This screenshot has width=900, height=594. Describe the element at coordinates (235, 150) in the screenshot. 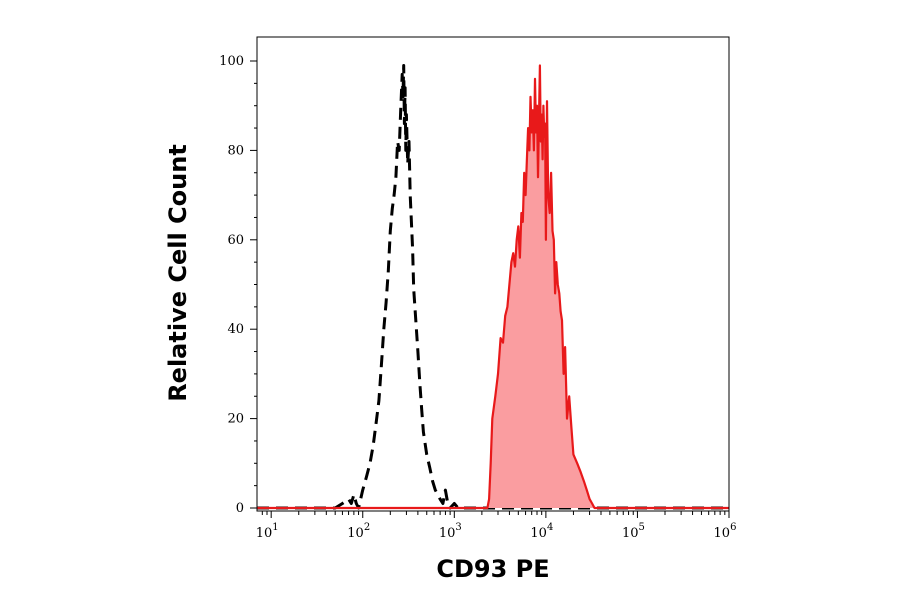

I see `y-tick-label-80: 80` at that location.